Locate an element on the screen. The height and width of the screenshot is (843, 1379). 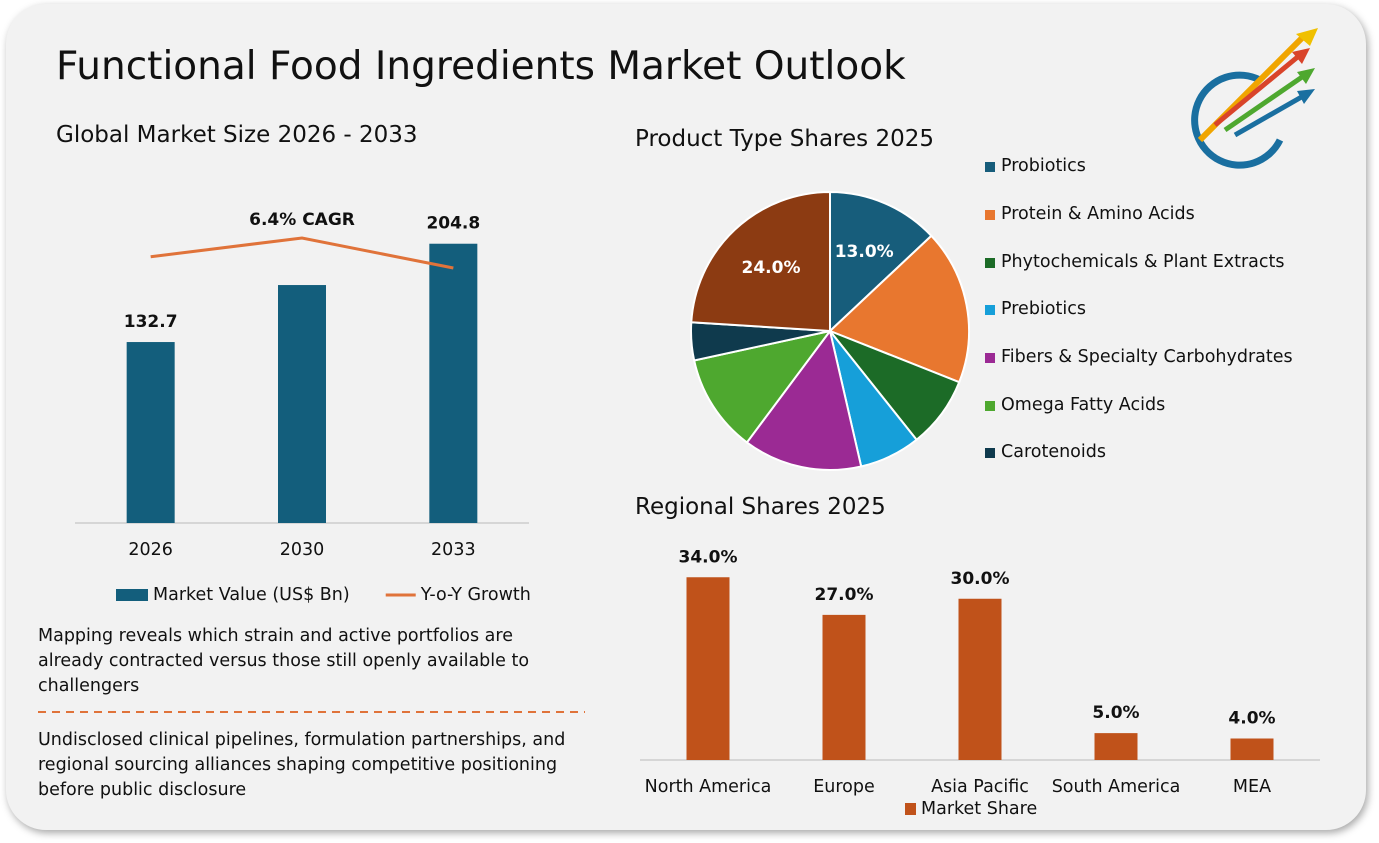
data-label: 30.0% is located at coordinates (980, 579).